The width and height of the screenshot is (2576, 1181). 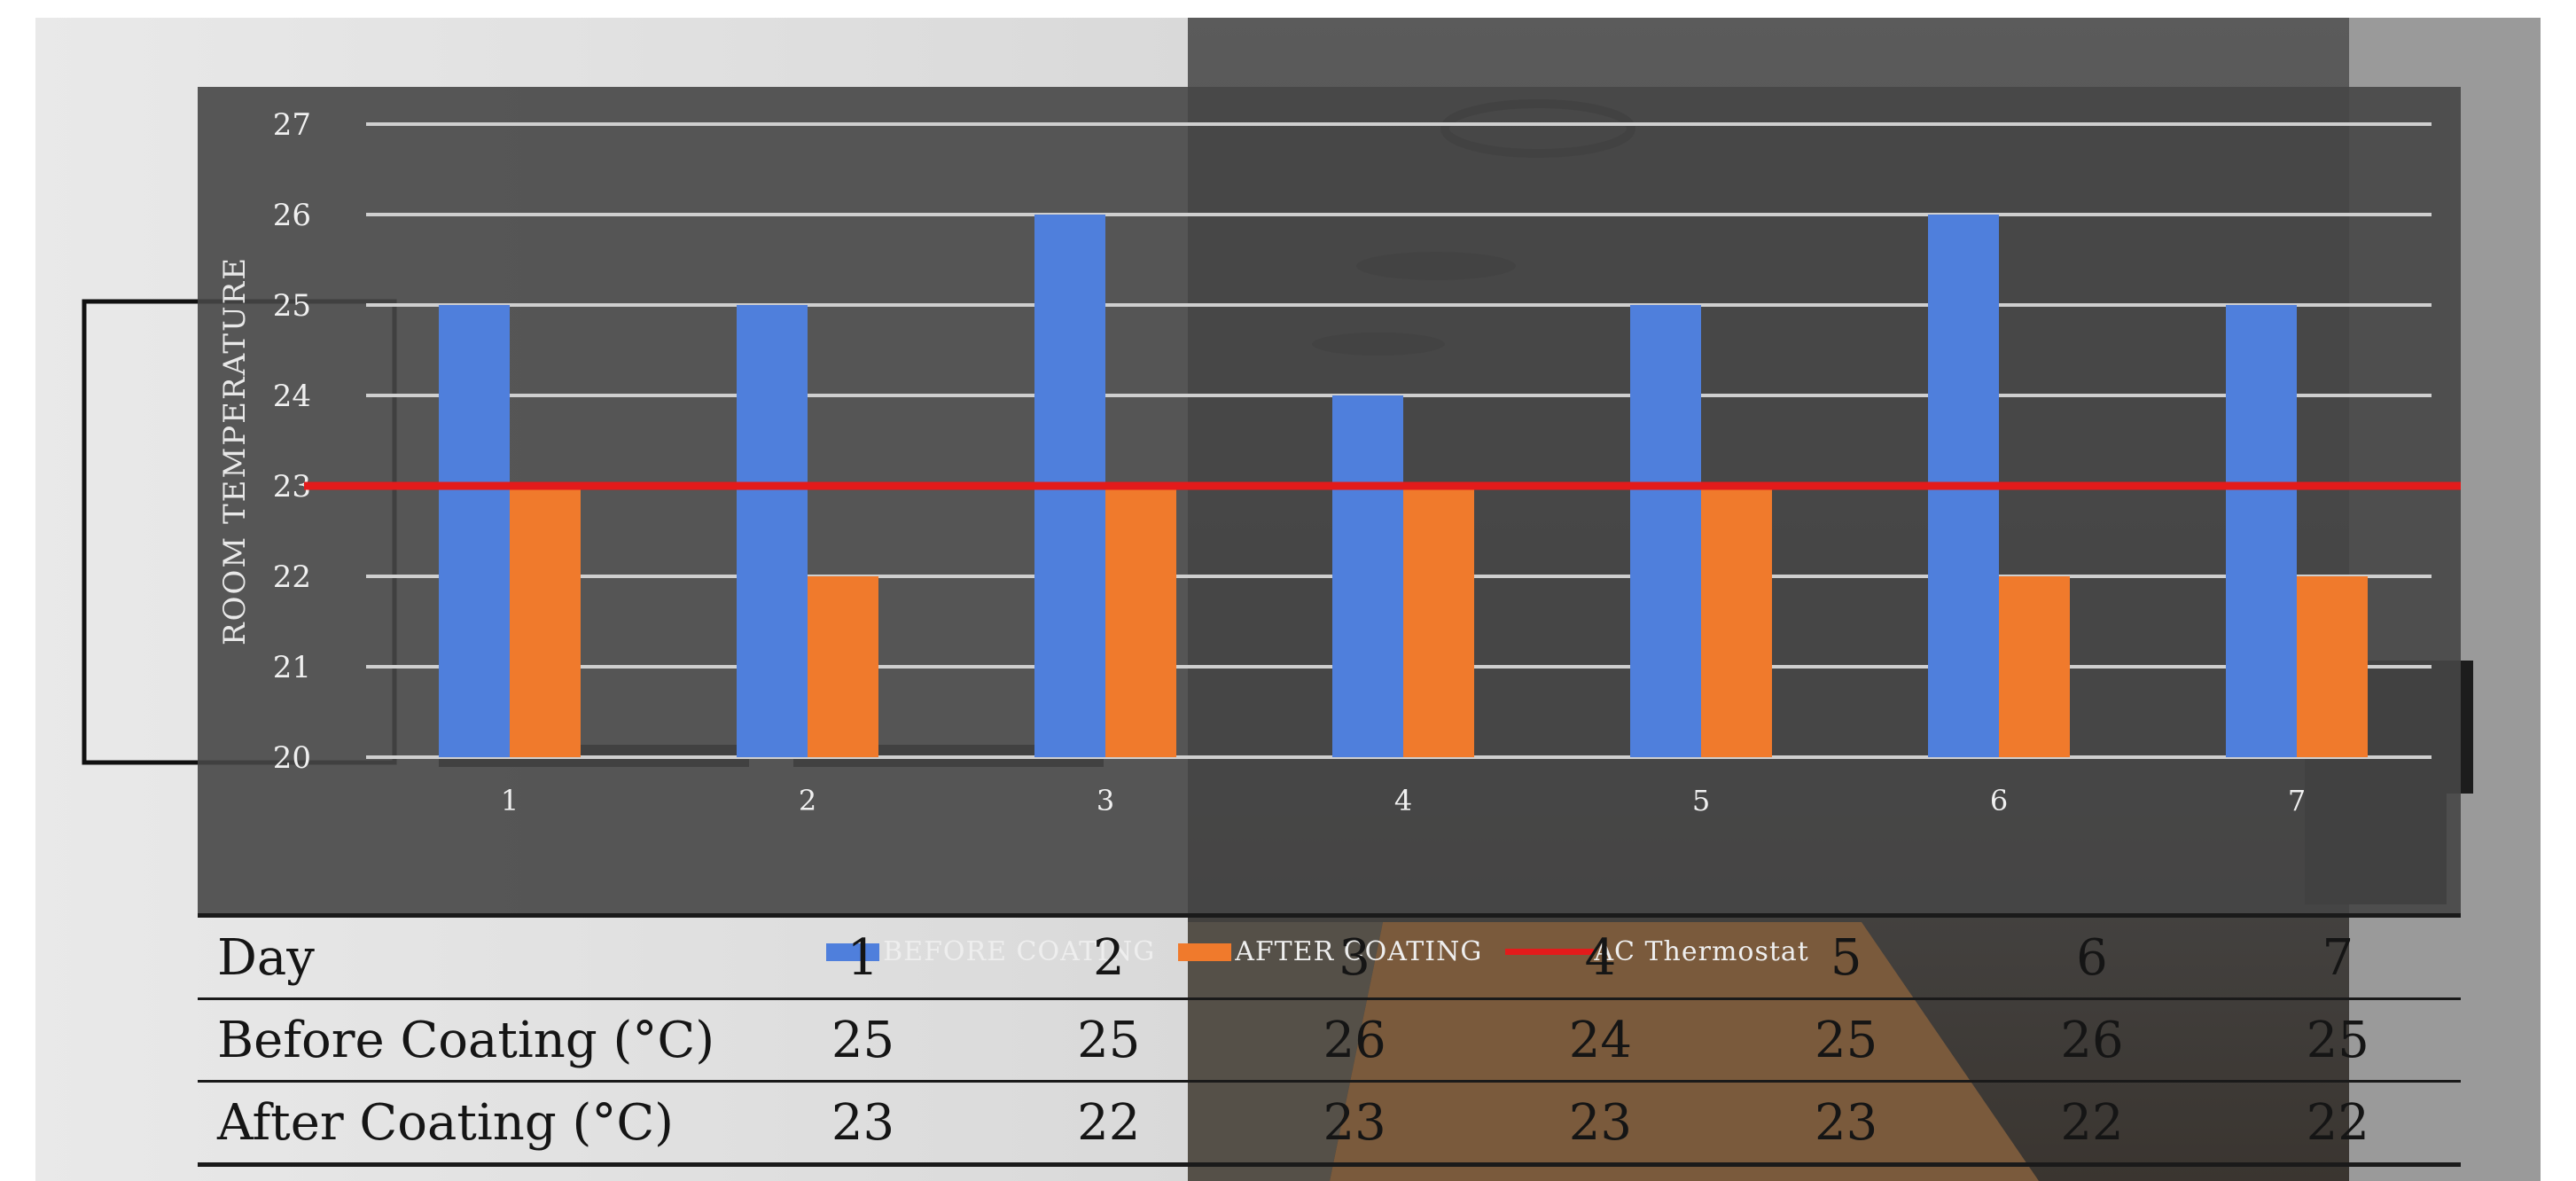 What do you see at coordinates (510, 800) in the screenshot?
I see `x-tick-label: 1` at bounding box center [510, 800].